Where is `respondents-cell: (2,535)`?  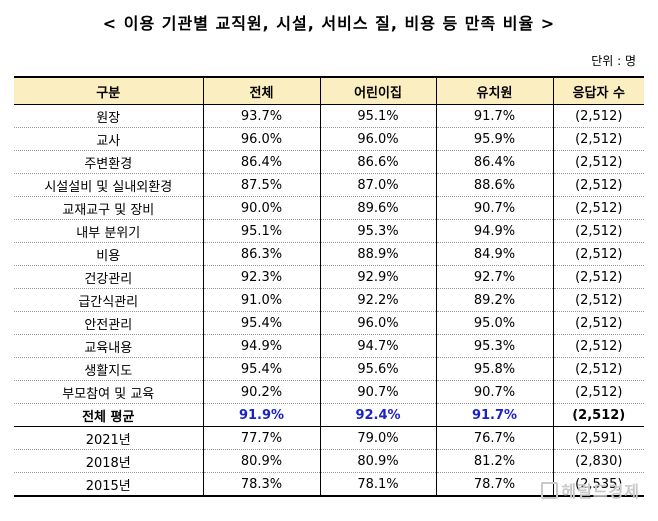
respondents-cell: (2,535) is located at coordinates (598, 484).